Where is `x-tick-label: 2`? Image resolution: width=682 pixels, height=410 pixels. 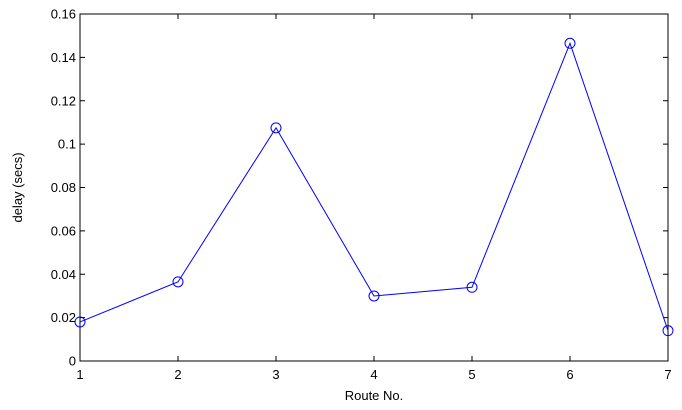 x-tick-label: 2 is located at coordinates (177, 374).